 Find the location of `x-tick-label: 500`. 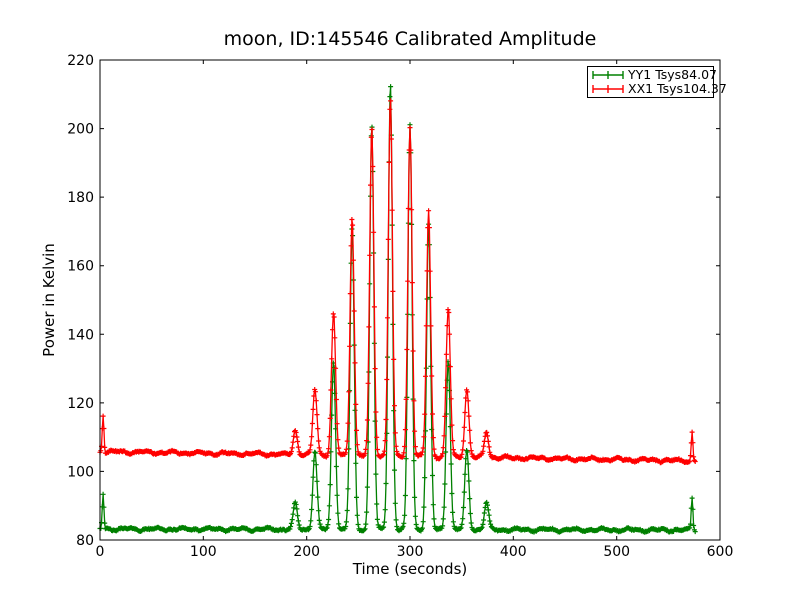

x-tick-label: 500 is located at coordinates (616, 552).